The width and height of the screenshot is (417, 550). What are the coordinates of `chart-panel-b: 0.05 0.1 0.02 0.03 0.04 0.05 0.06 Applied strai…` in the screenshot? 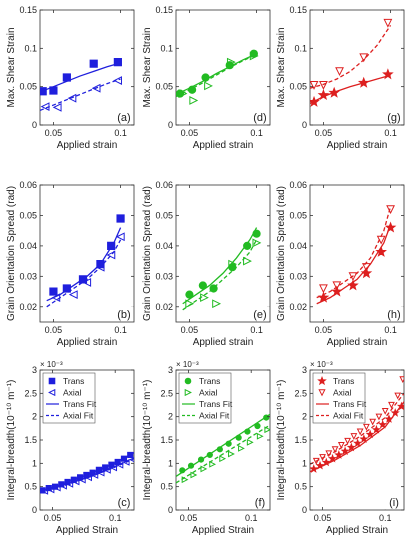 It's located at (70, 264).